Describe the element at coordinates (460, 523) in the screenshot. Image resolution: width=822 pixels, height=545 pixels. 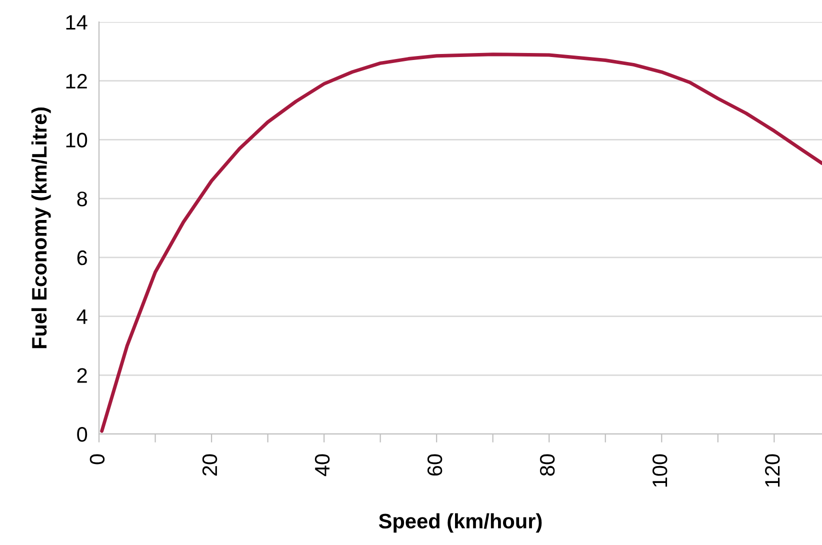
I see `x-axis-title: Speed (km/hour)` at that location.